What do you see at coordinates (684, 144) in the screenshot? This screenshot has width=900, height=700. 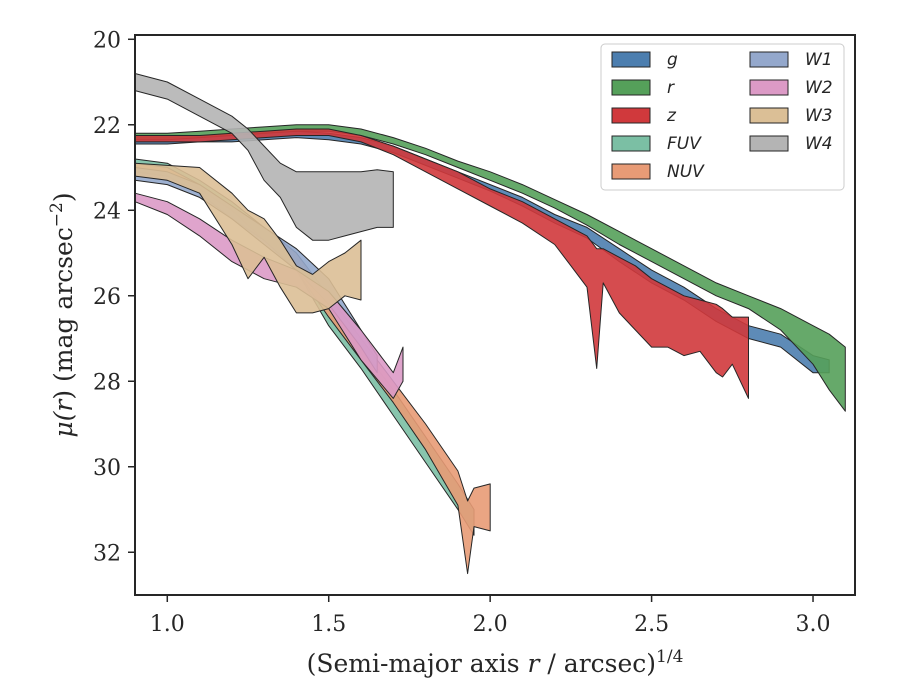 I see `legend-label-fuv: FUV` at bounding box center [684, 144].